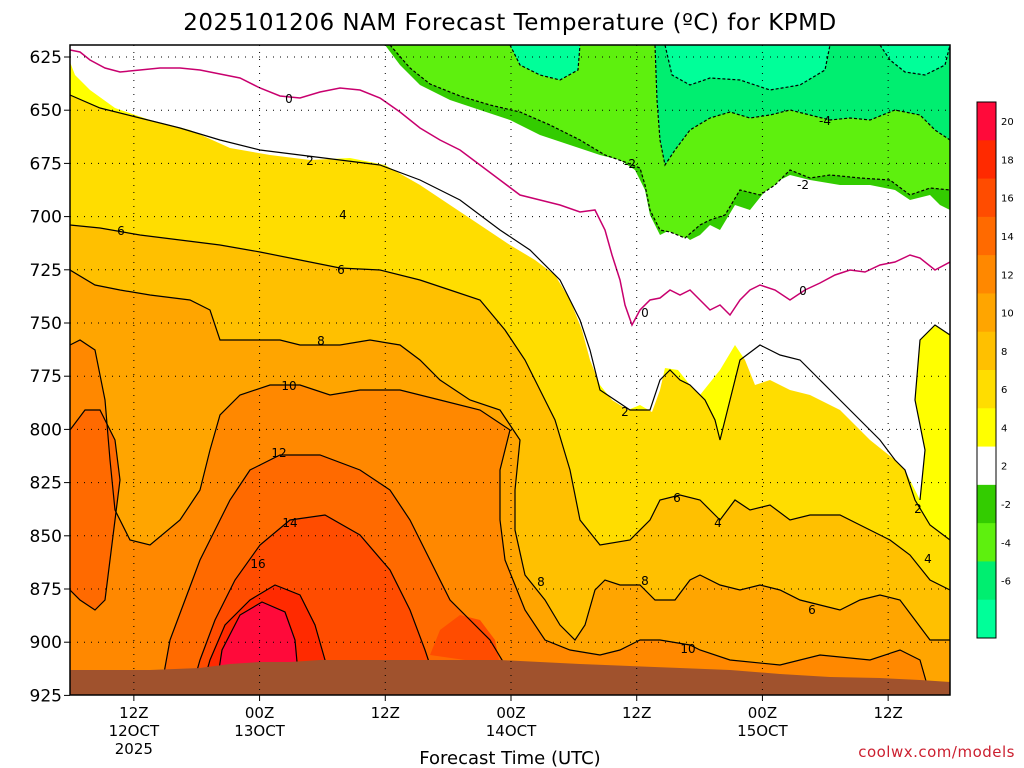 This screenshot has height=768, width=1024. What do you see at coordinates (46, 58) in the screenshot?
I see `y-tick-label: 625` at bounding box center [46, 58].